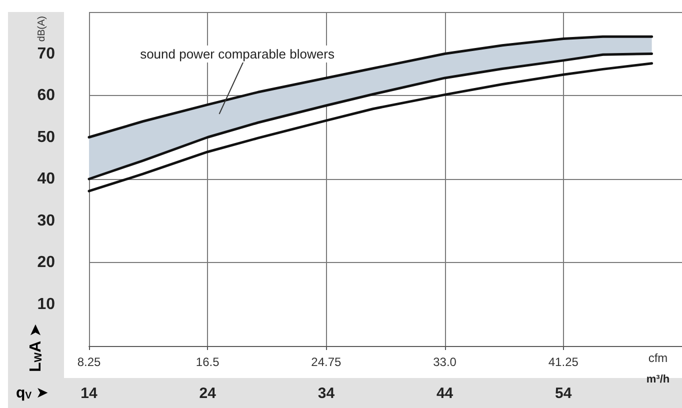 This screenshot has width=682, height=408. I want to click on x-axis-title: cfm, so click(658, 358).